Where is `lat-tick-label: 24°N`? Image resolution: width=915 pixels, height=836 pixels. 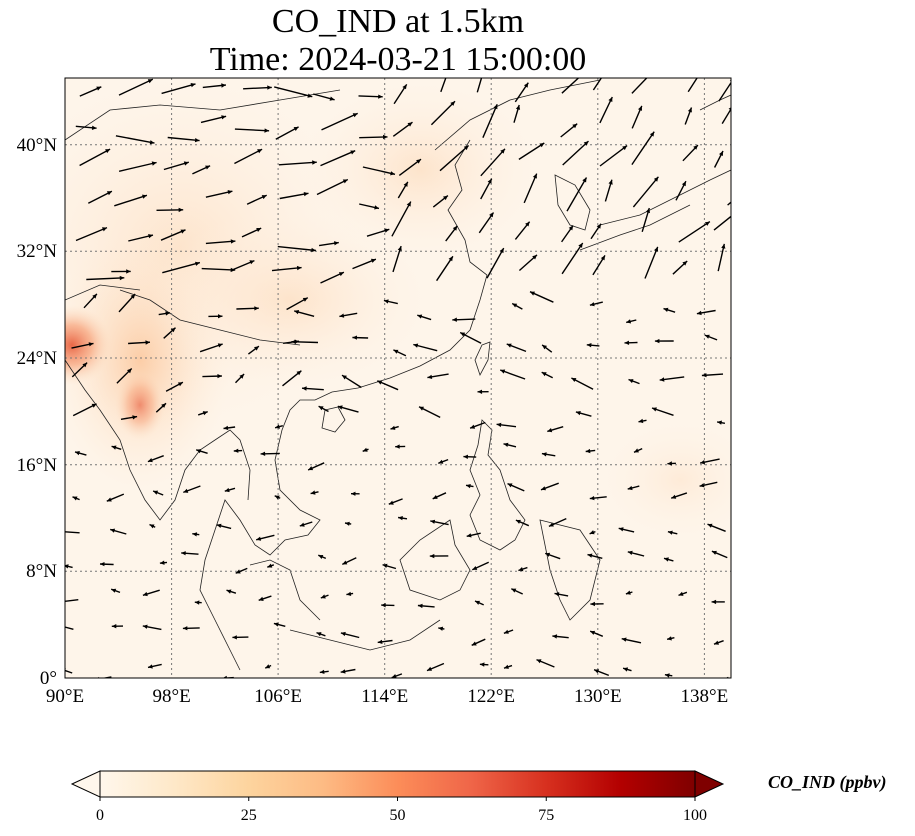 lat-tick-label: 24°N is located at coordinates (37, 358).